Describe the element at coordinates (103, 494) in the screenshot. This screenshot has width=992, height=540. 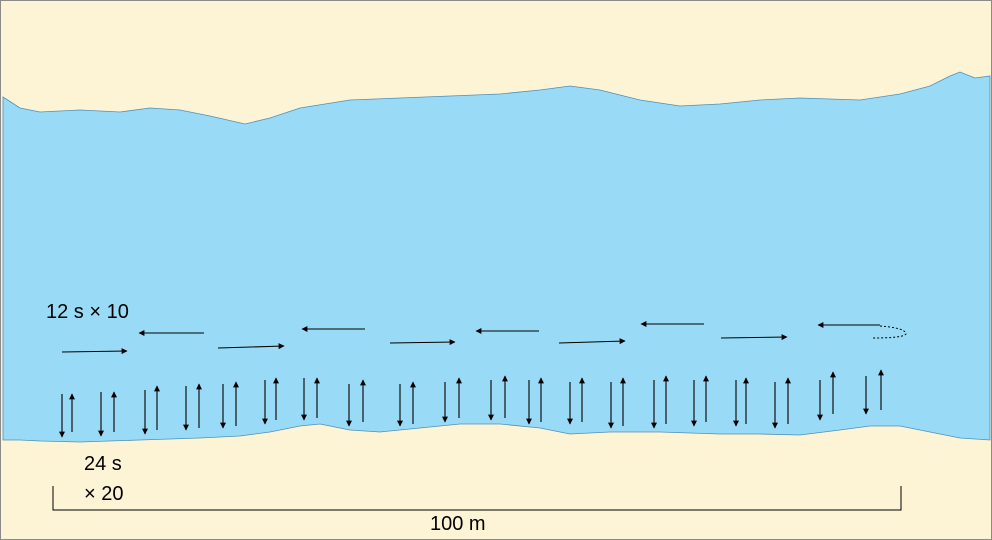
I see `label-perpendicular-count: × 20` at that location.